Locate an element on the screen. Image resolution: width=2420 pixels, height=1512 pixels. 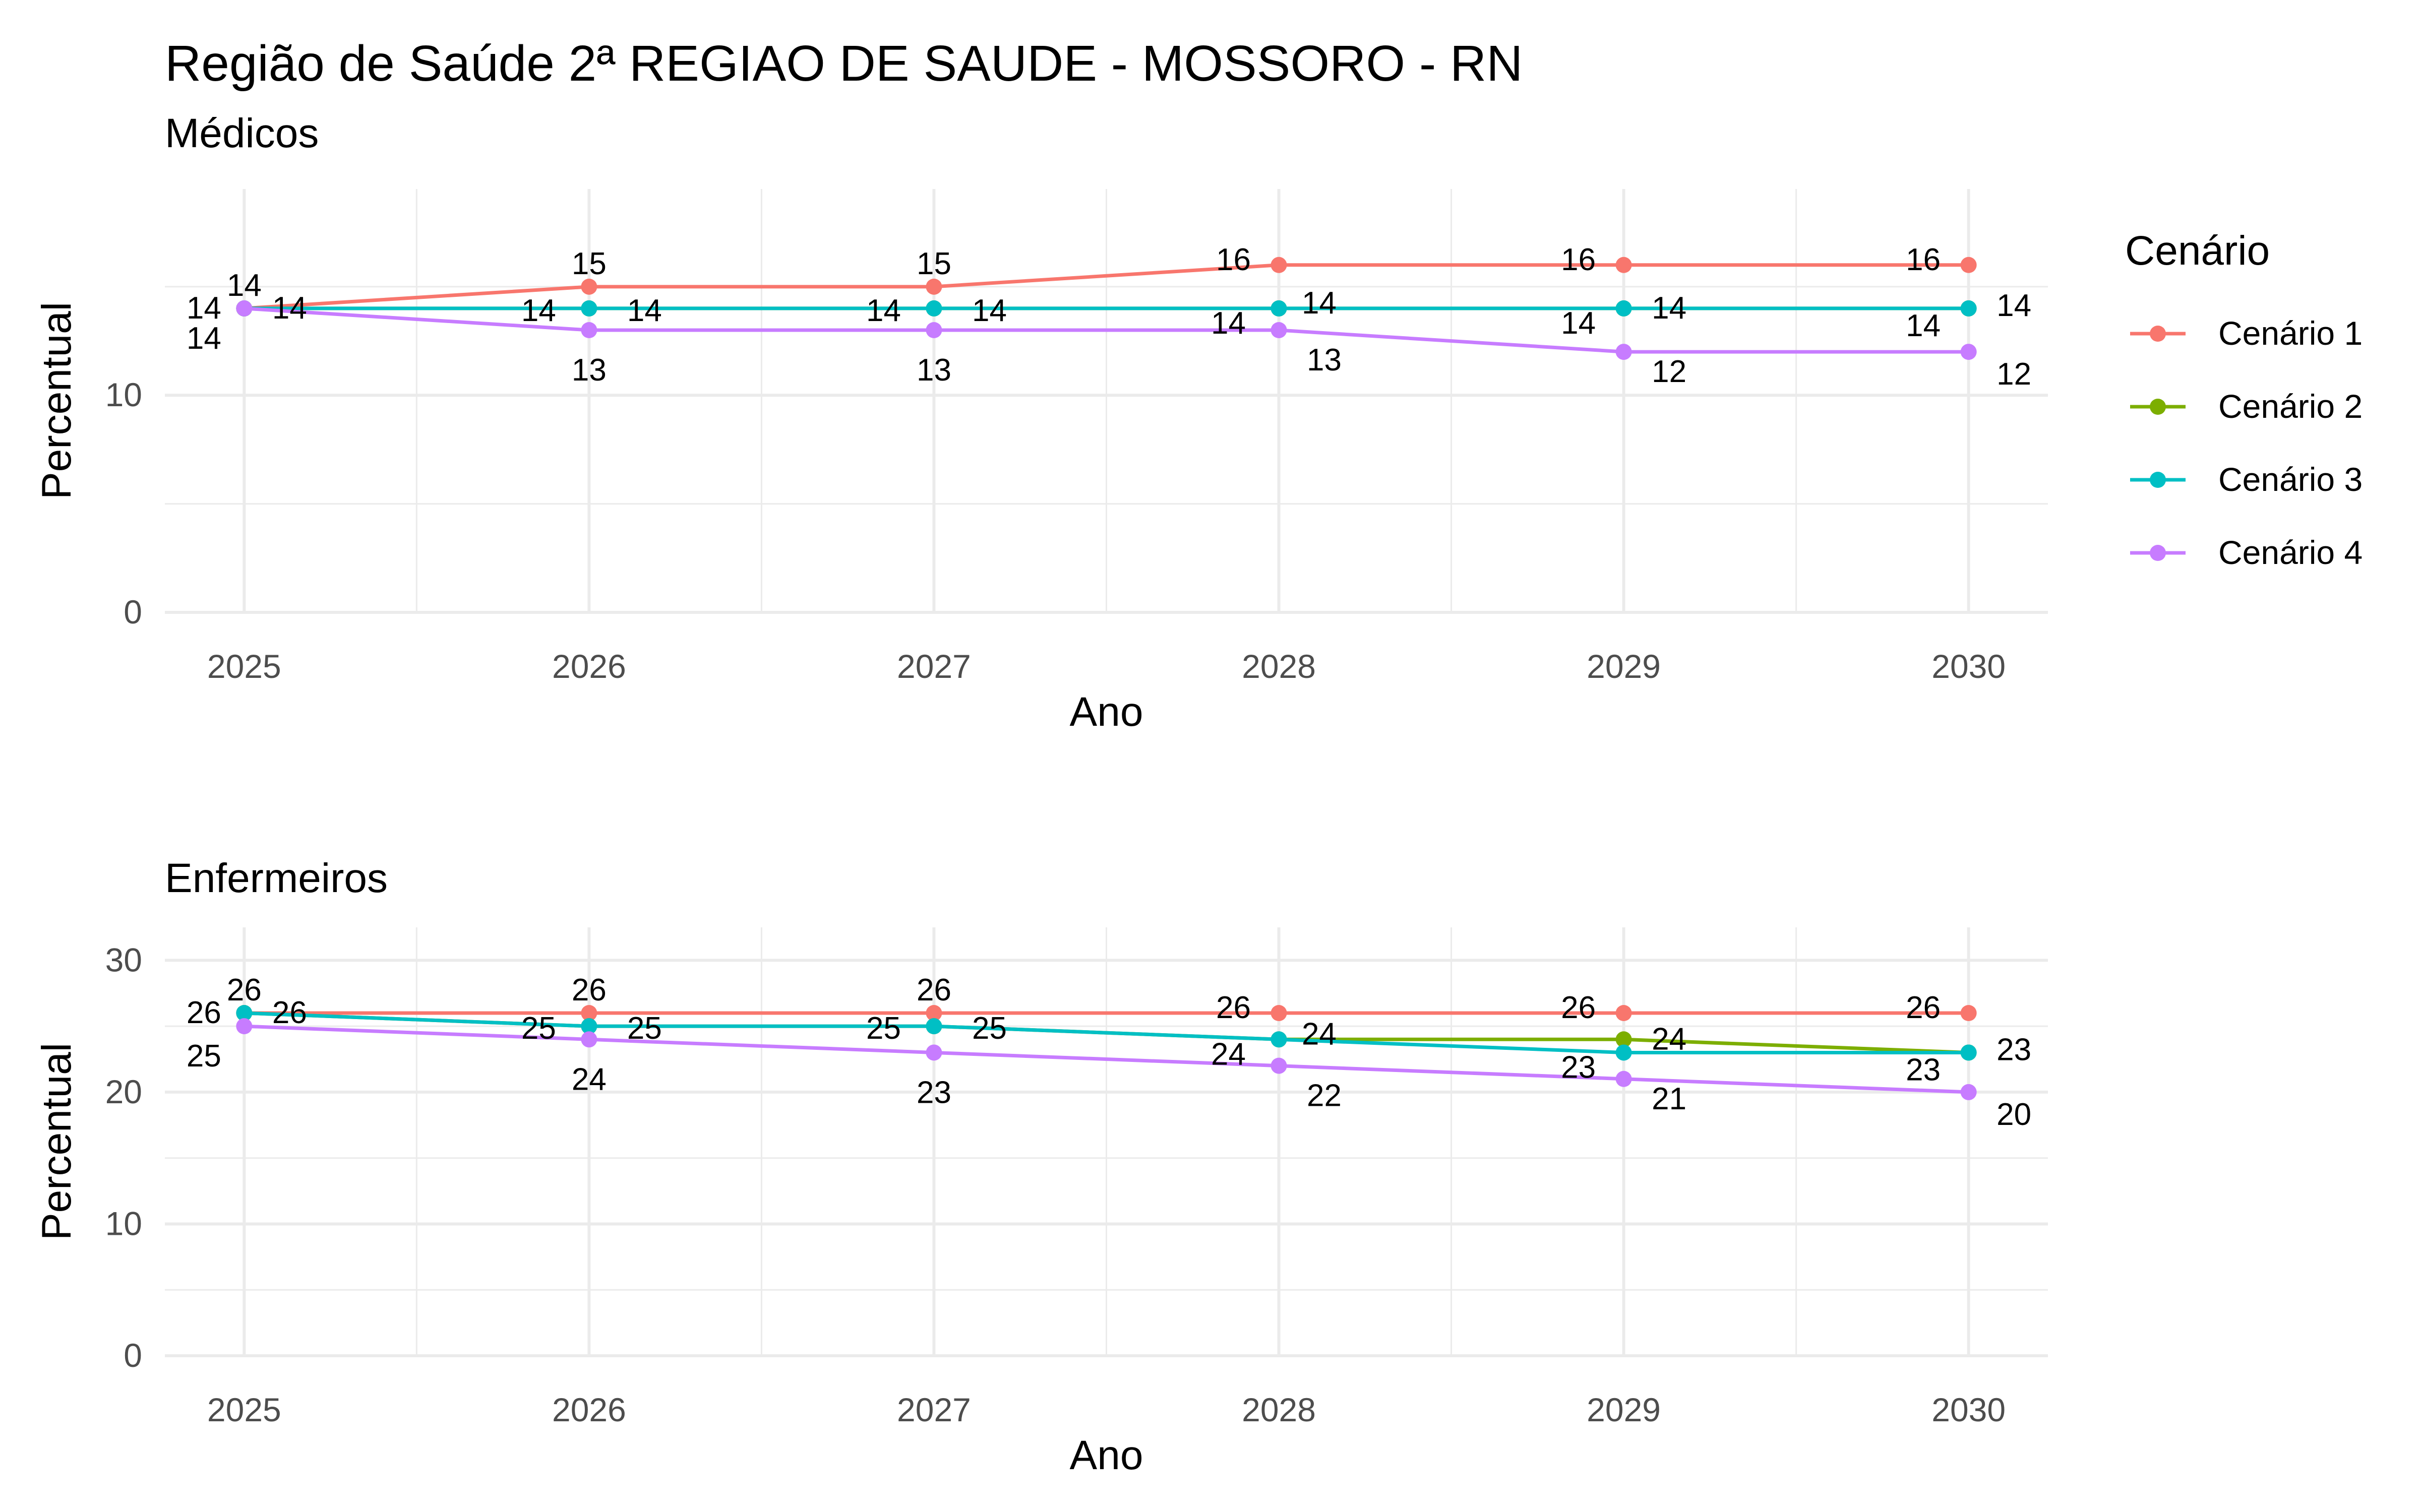
y-tick-label: 0 is located at coordinates (133, 612).